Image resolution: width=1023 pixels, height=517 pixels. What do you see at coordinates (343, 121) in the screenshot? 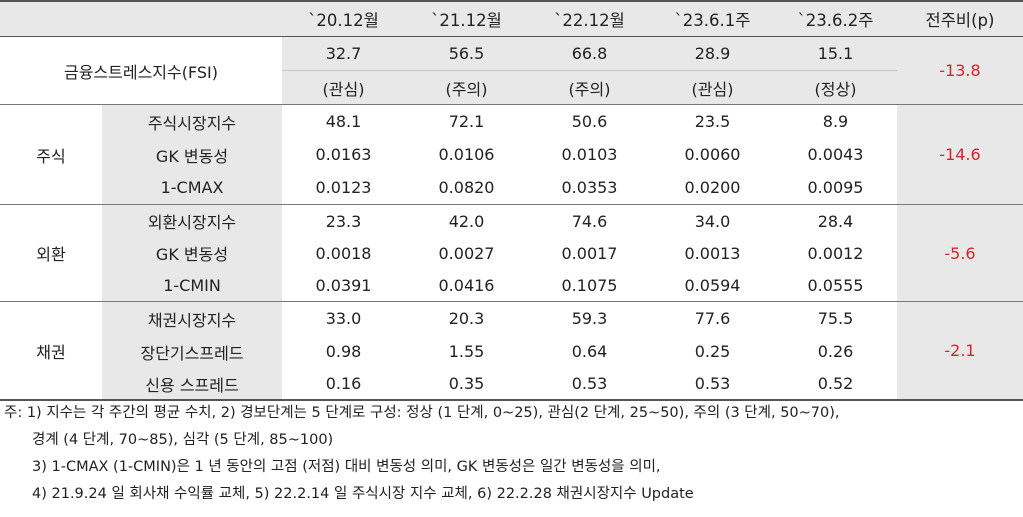
I see `cell-value: 48.1` at bounding box center [343, 121].